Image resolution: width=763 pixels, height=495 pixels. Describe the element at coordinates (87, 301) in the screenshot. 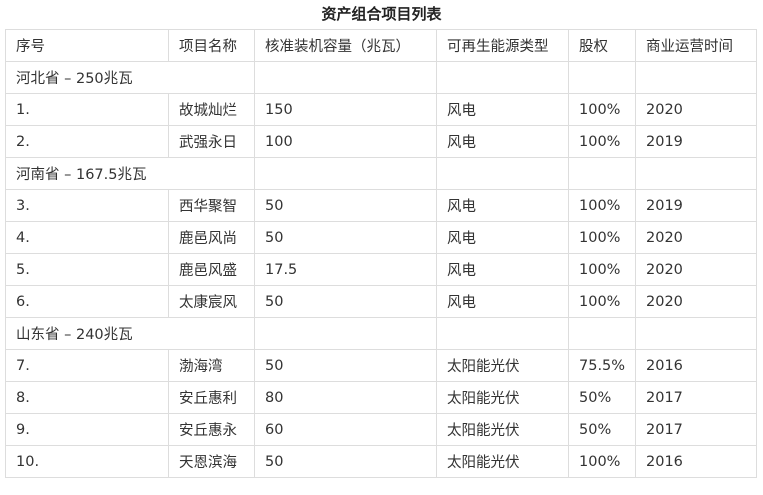

I see `table-cell: 6.` at that location.